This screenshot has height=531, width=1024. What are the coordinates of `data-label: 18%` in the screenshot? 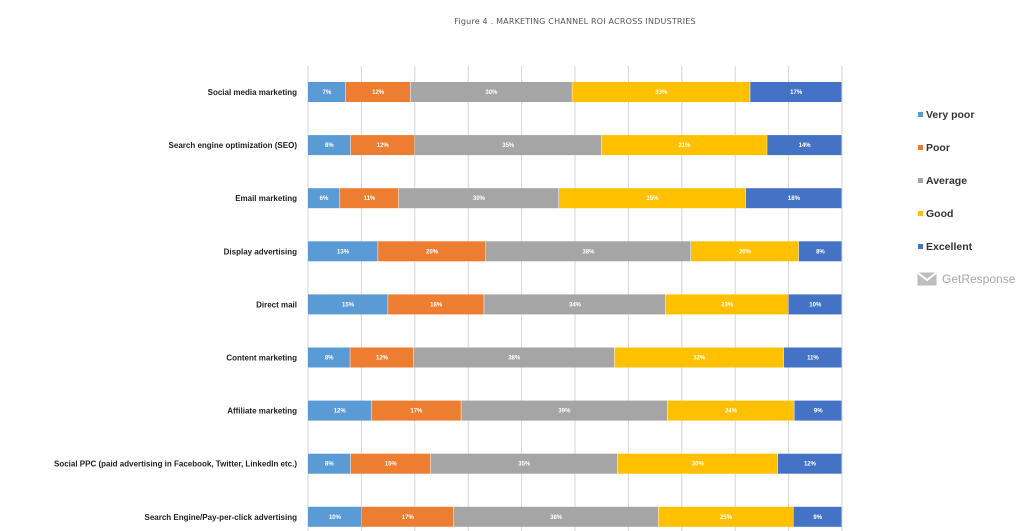 It's located at (794, 199).